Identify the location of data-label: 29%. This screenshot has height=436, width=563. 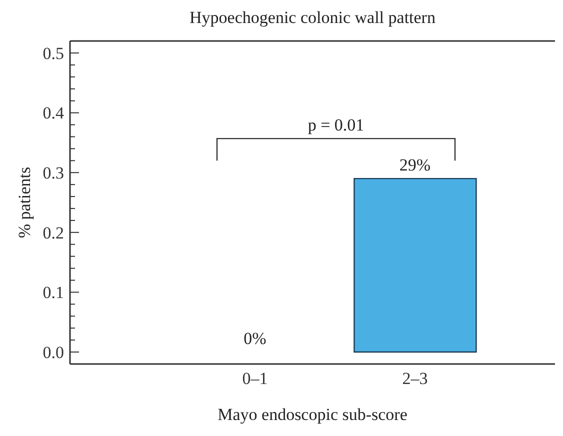
(415, 165).